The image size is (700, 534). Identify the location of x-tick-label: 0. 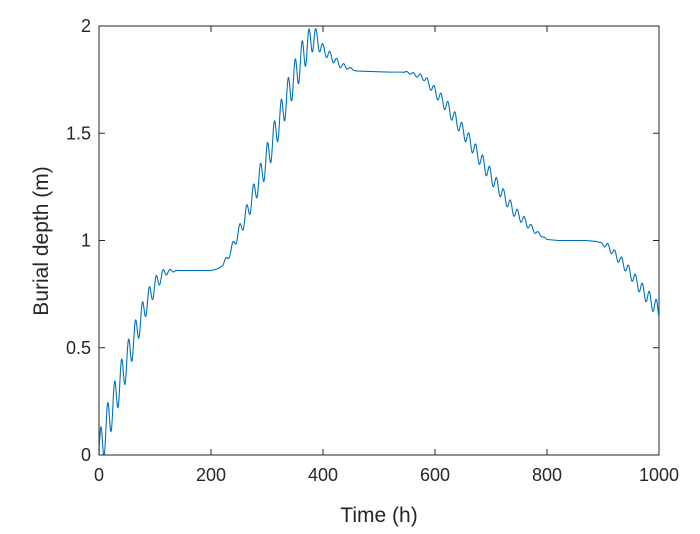
(99, 475).